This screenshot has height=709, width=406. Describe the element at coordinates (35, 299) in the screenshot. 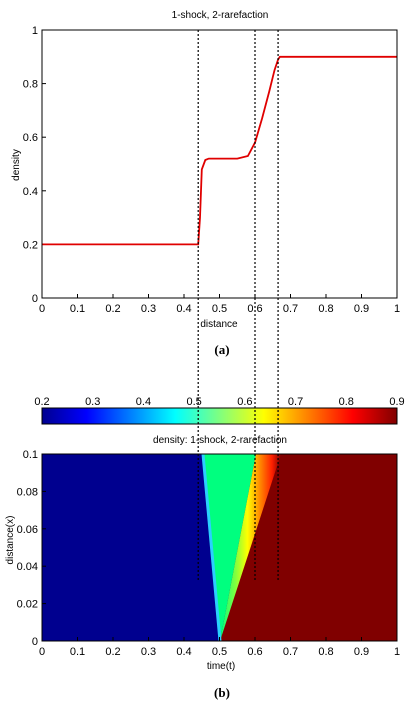

I see `line-chart-ytick-label: 0` at that location.